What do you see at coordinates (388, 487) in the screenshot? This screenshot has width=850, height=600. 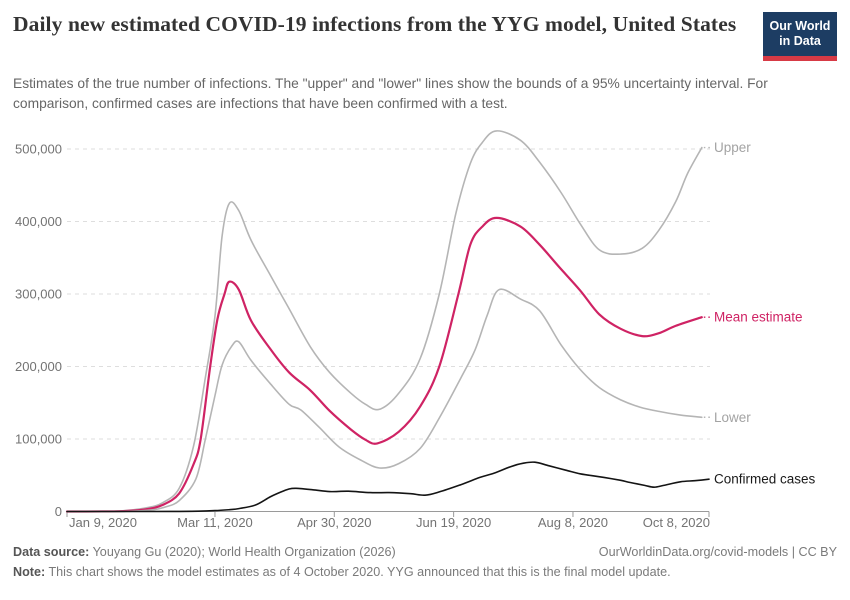 I see `series-line-confirmed-cases` at bounding box center [388, 487].